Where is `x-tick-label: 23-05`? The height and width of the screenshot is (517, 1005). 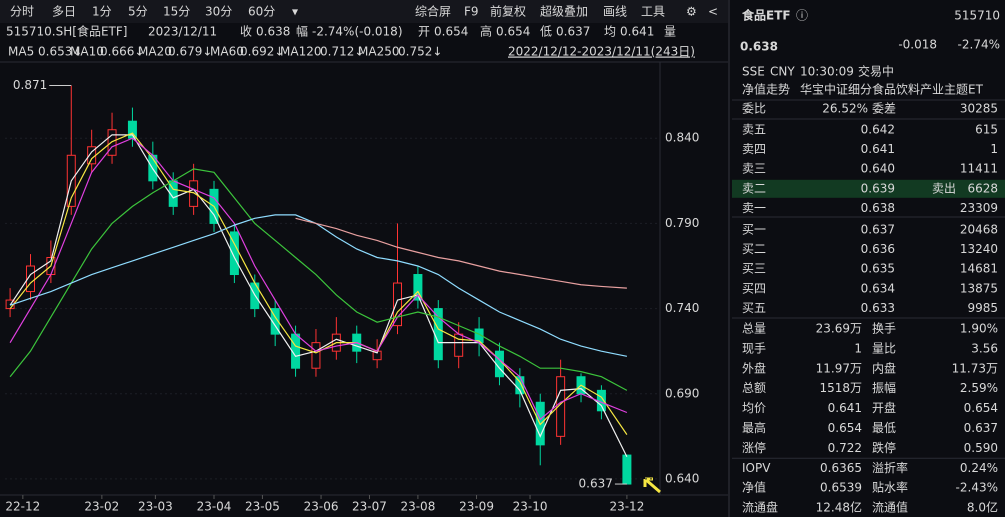
x-tick-label: 23-05 is located at coordinates (262, 507).